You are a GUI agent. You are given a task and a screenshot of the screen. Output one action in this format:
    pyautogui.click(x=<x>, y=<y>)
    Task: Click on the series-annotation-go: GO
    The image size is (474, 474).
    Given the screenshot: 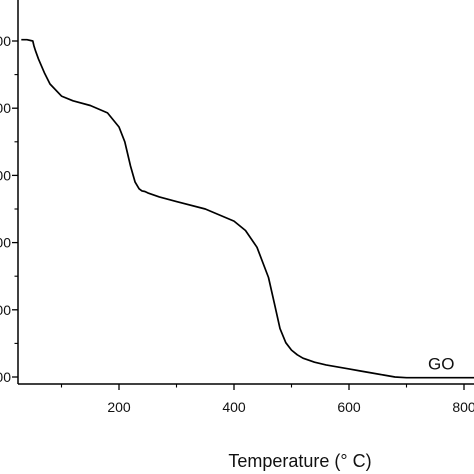 What is the action you would take?
    pyautogui.click(x=441, y=364)
    